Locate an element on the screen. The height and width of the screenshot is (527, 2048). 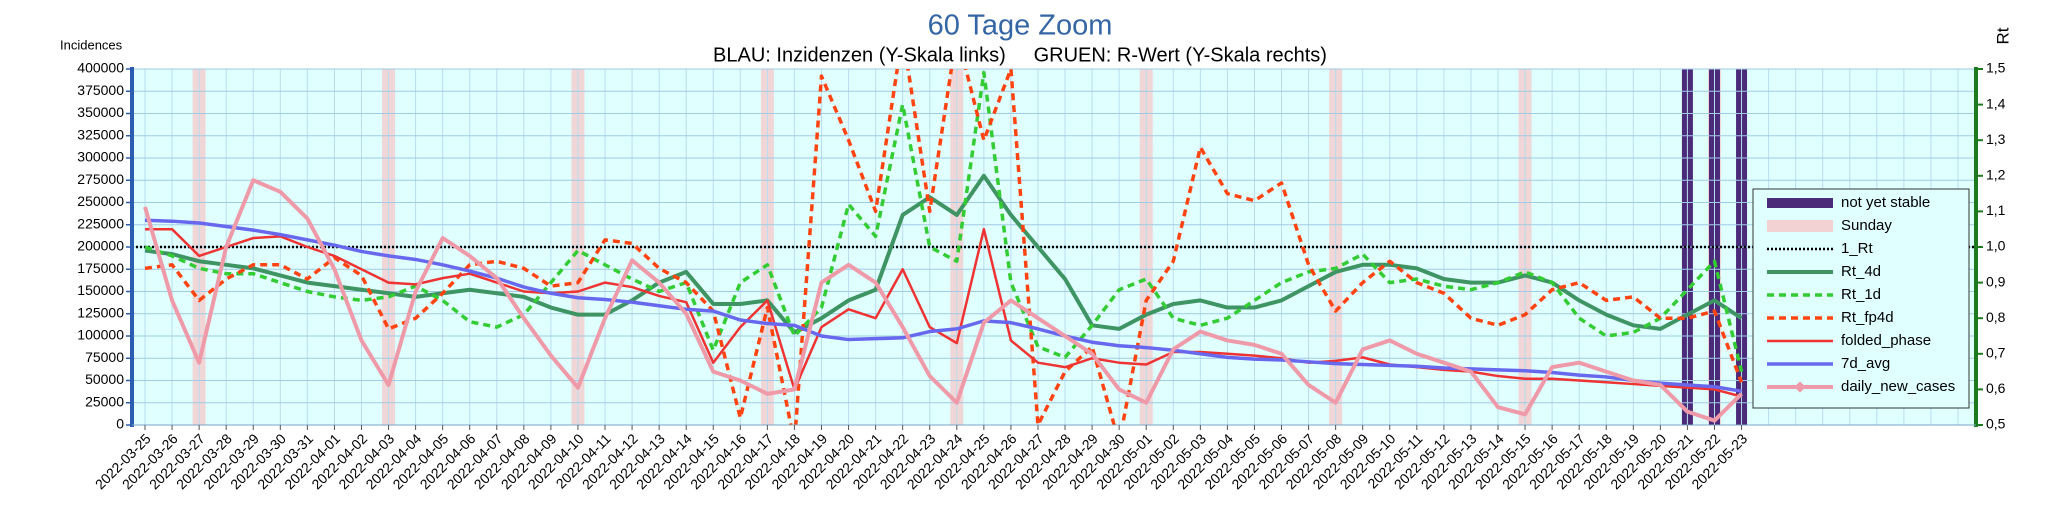
y2-tick-label: 0,7 is located at coordinates (1996, 353).